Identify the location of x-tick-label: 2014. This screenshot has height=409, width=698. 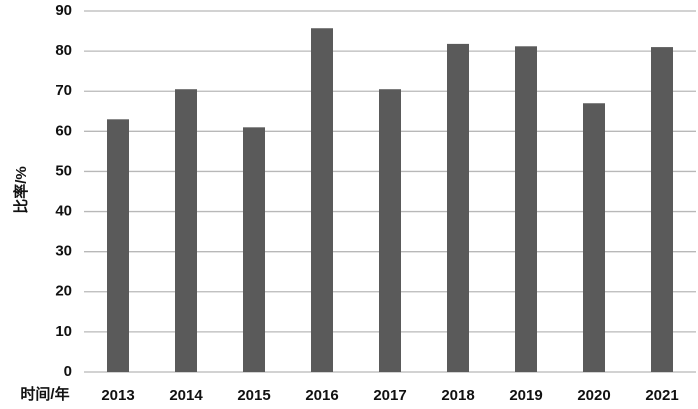
(186, 395).